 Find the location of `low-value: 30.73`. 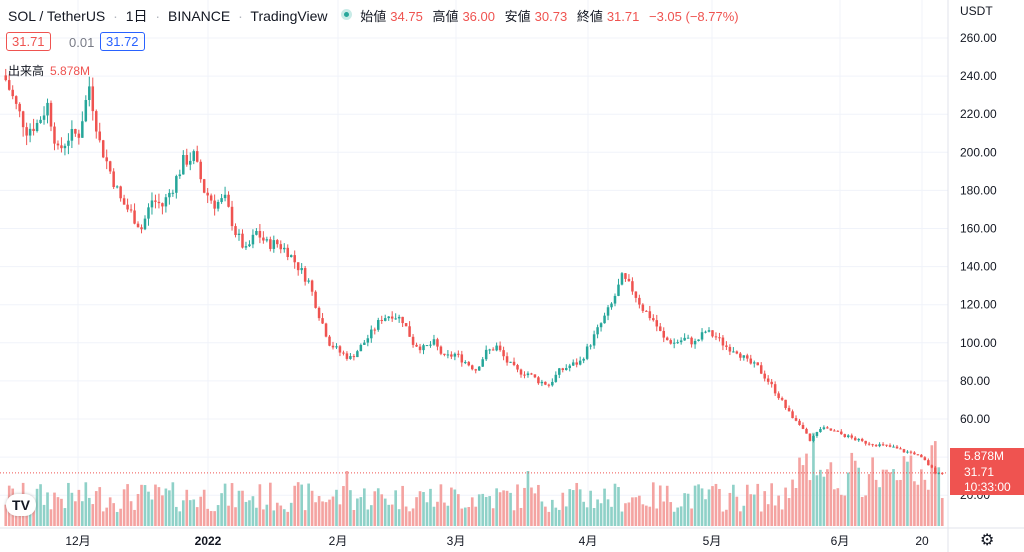

low-value: 30.73 is located at coordinates (551, 16).